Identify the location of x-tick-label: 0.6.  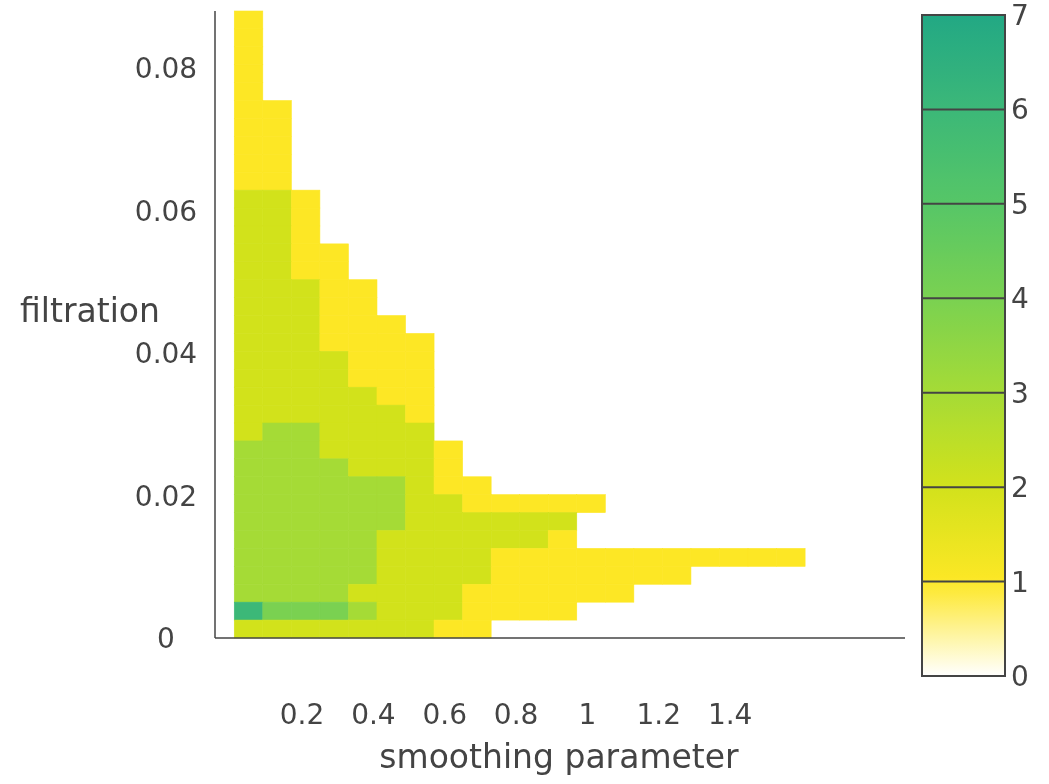
(445, 714).